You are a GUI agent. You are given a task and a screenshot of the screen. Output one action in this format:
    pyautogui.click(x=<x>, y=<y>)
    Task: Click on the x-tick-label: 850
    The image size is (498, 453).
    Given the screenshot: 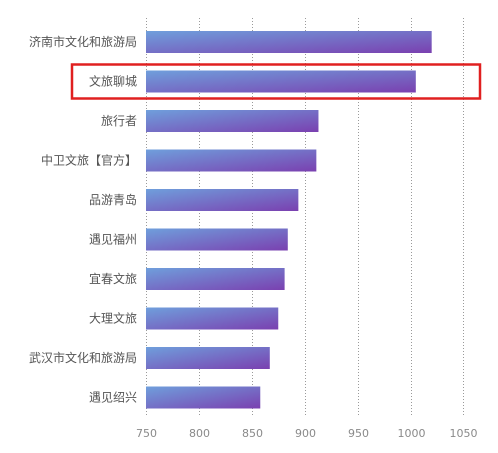 What is the action you would take?
    pyautogui.click(x=252, y=433)
    